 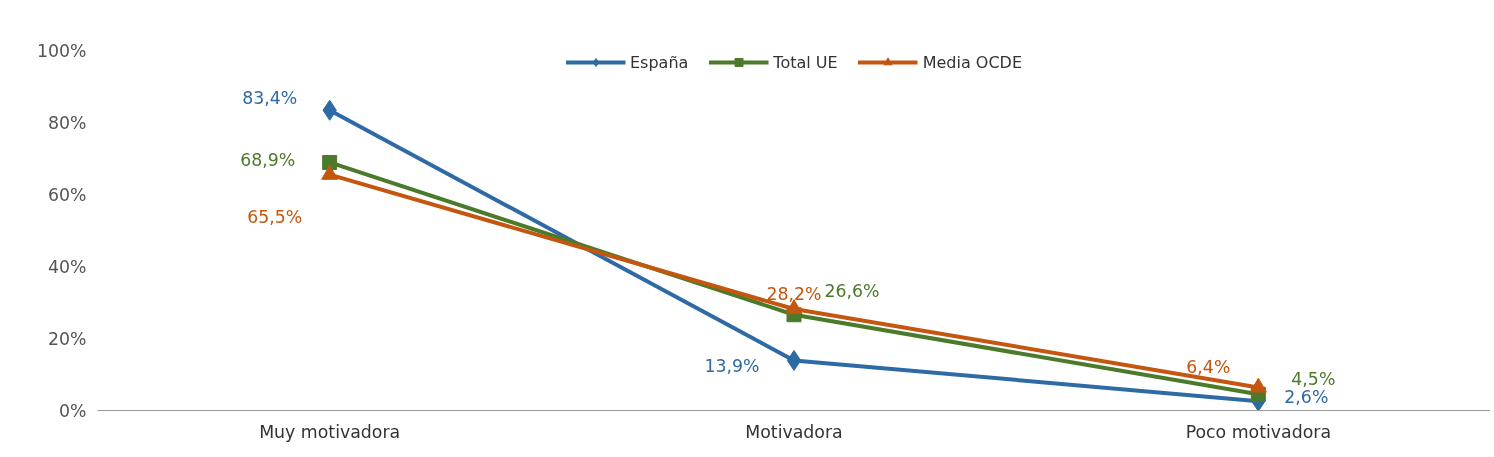 What do you see at coordinates (330, 431) in the screenshot?
I see `x-tick-label: Muy motivadora` at bounding box center [330, 431].